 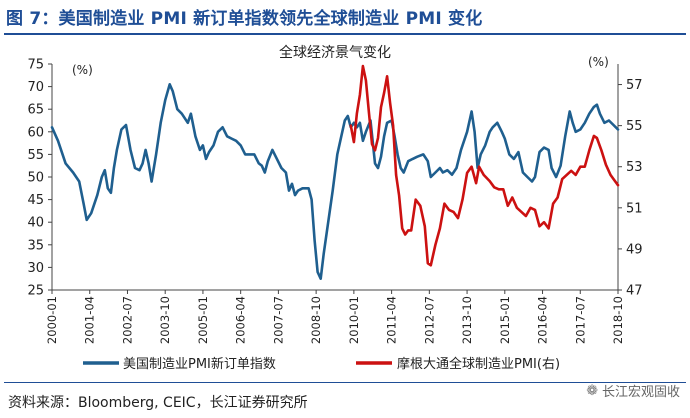 I want to click on x-tick-label: 2018-10, so click(x=618, y=320).